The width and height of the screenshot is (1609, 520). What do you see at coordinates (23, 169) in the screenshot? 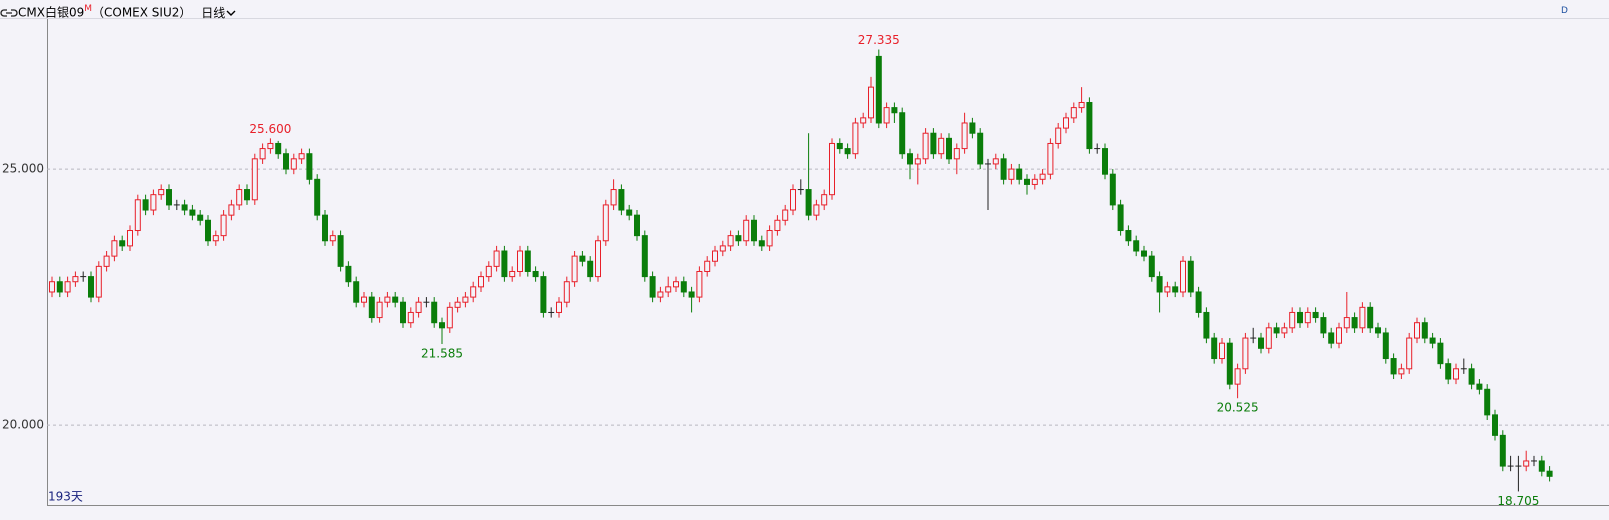
I see `y-tick-label: 25.000` at bounding box center [23, 169].